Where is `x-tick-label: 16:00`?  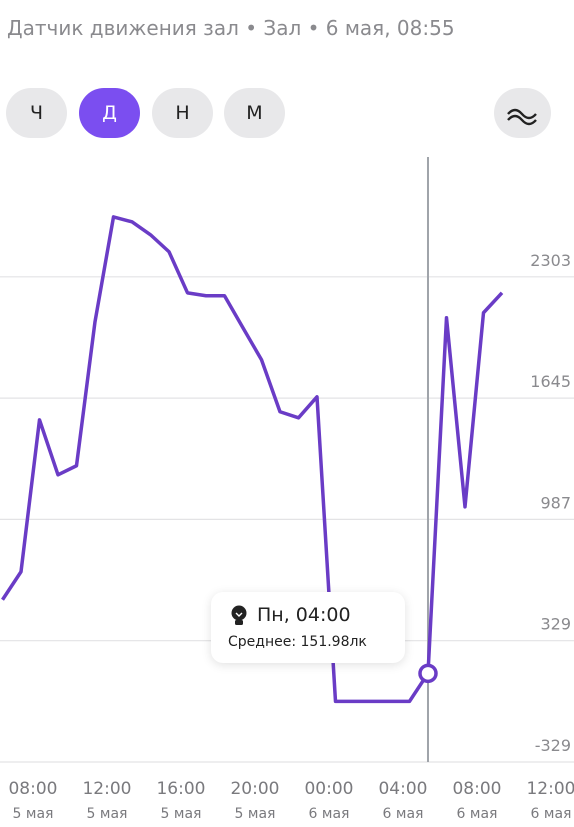 x-tick-label: 16:00 is located at coordinates (180, 789).